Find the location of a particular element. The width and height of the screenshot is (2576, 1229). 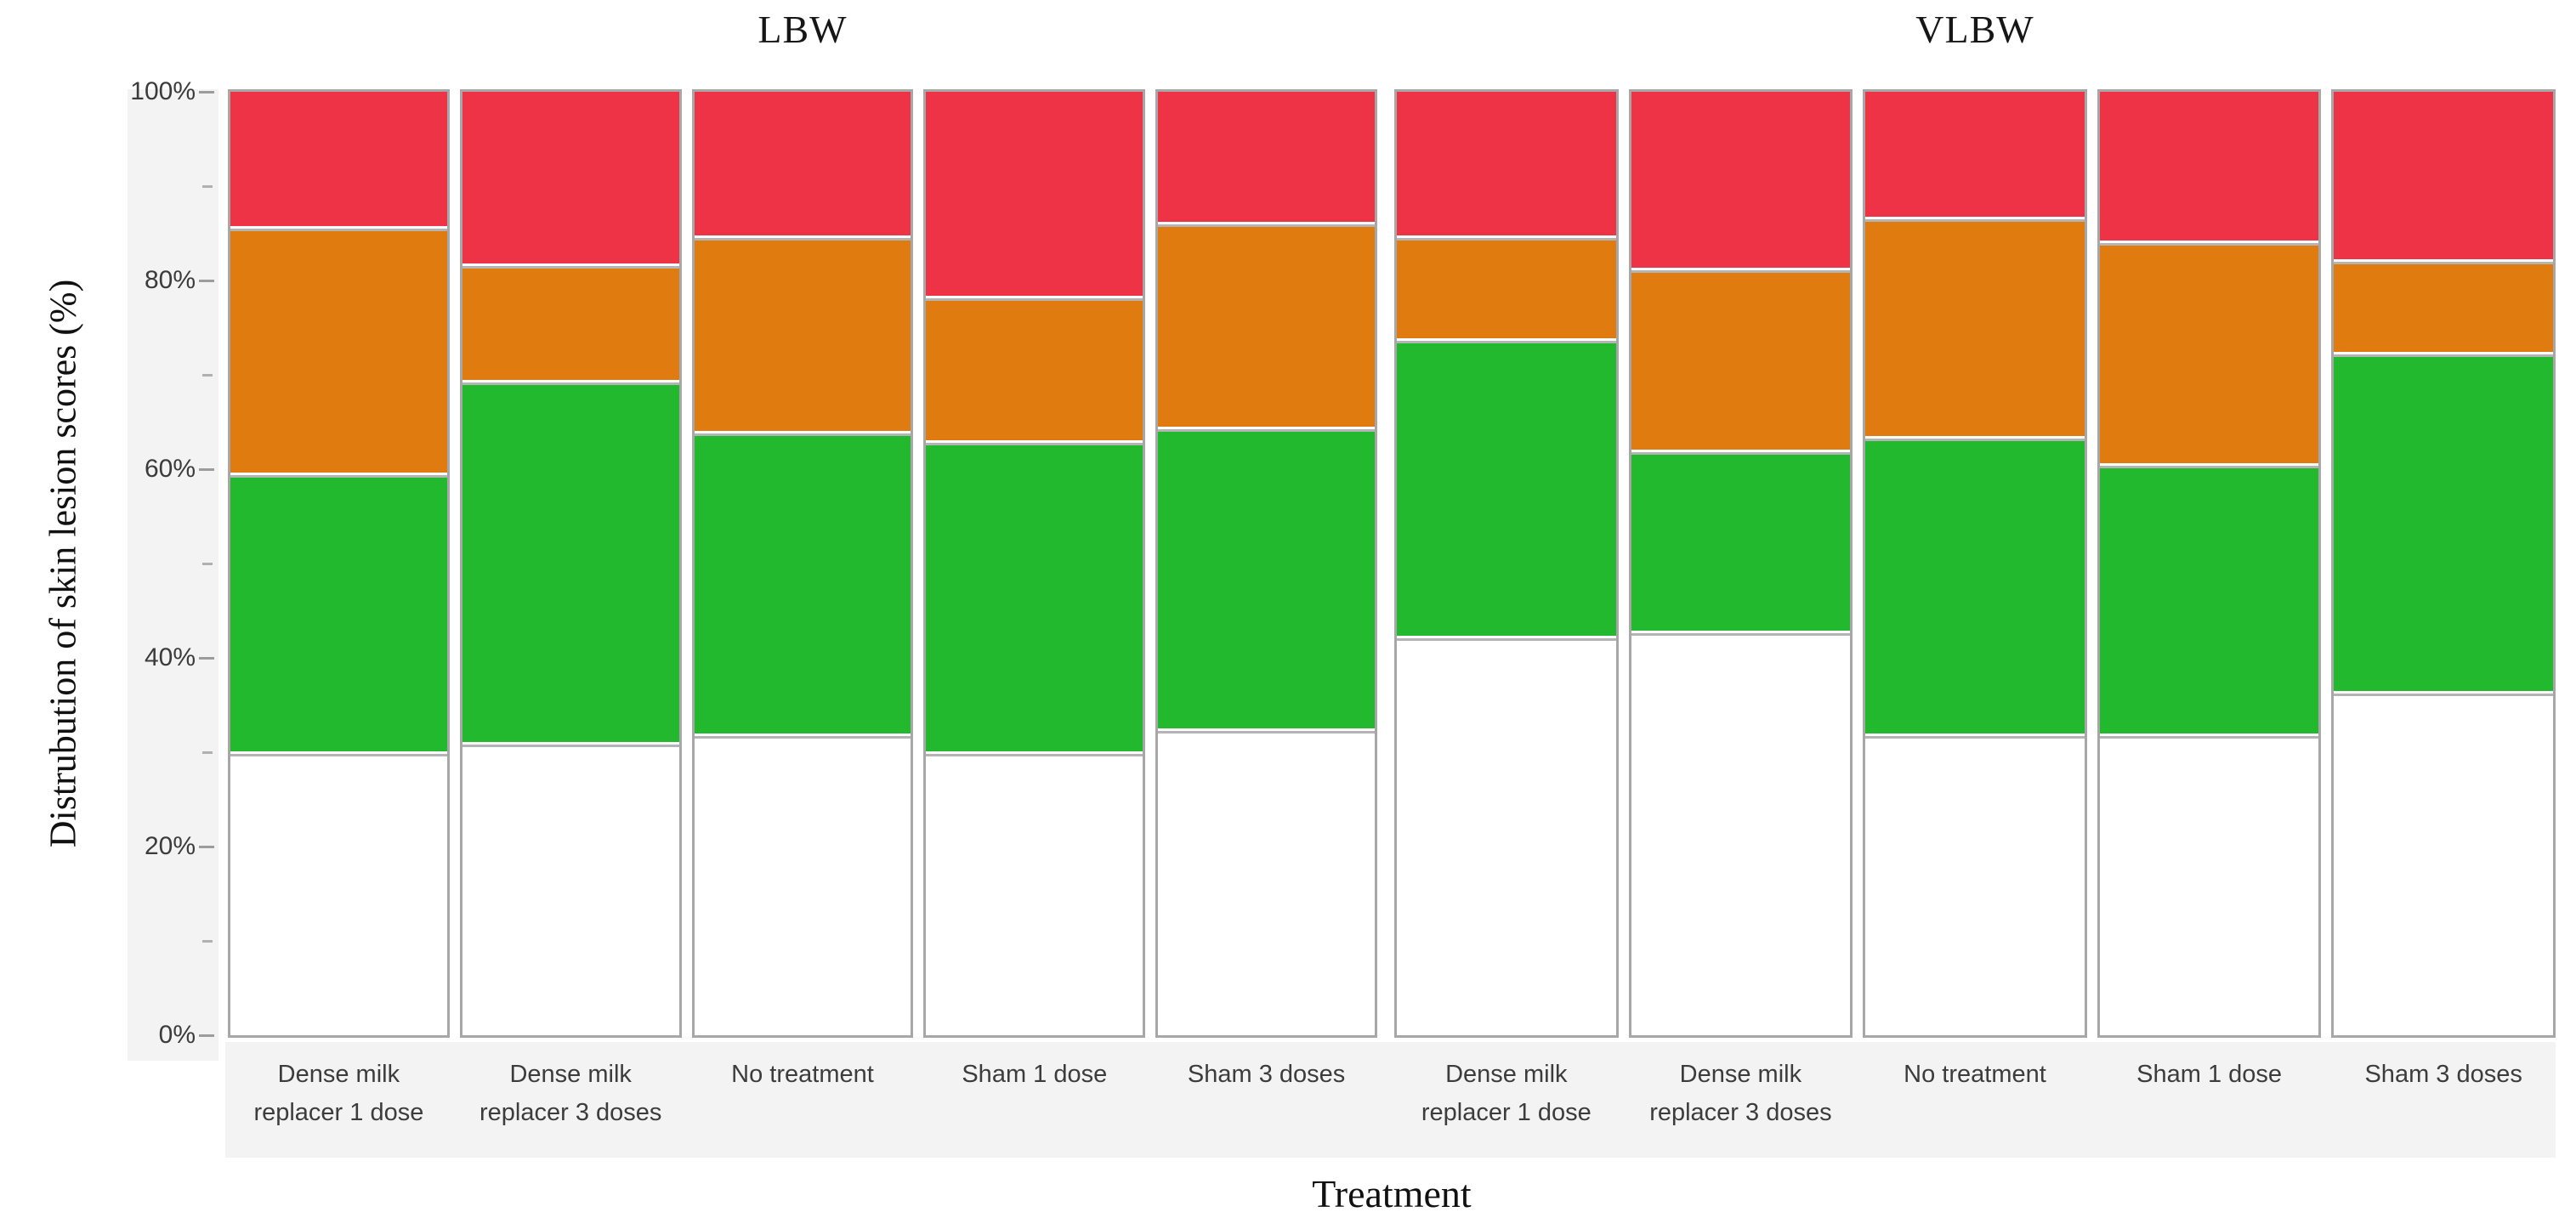

bar-vlbw-dense-milk-replacer-1-dose is located at coordinates (1507, 564).